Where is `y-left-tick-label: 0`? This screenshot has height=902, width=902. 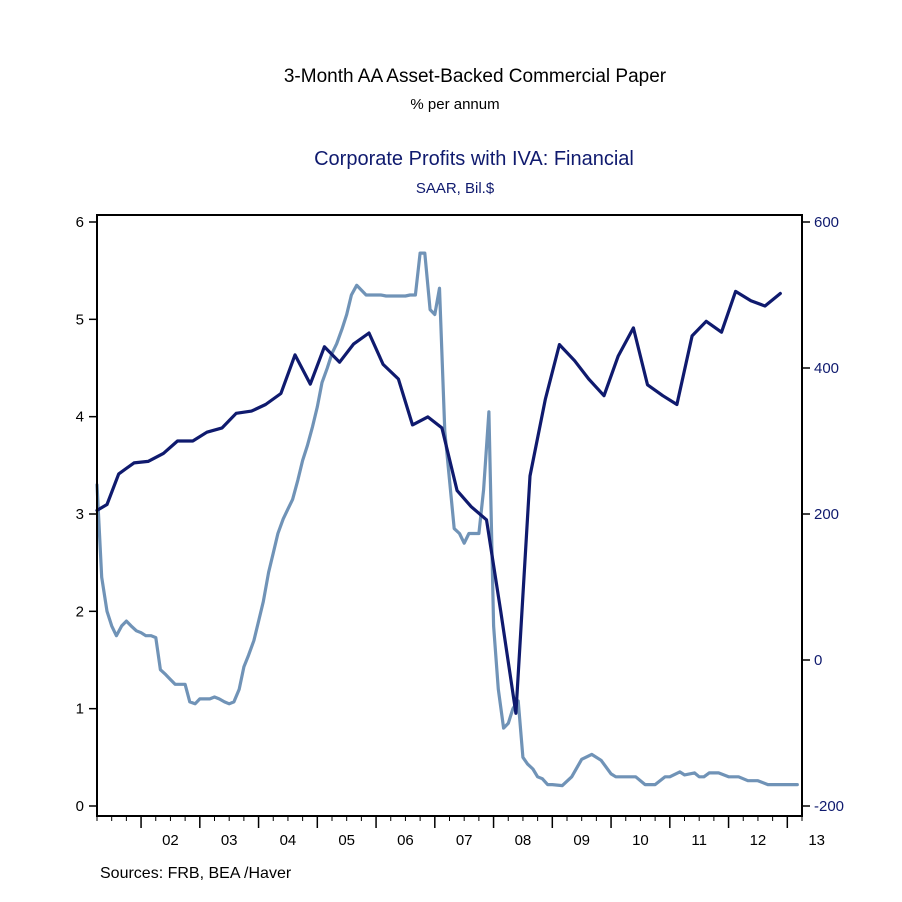
y-left-tick-label: 0 is located at coordinates (80, 806).